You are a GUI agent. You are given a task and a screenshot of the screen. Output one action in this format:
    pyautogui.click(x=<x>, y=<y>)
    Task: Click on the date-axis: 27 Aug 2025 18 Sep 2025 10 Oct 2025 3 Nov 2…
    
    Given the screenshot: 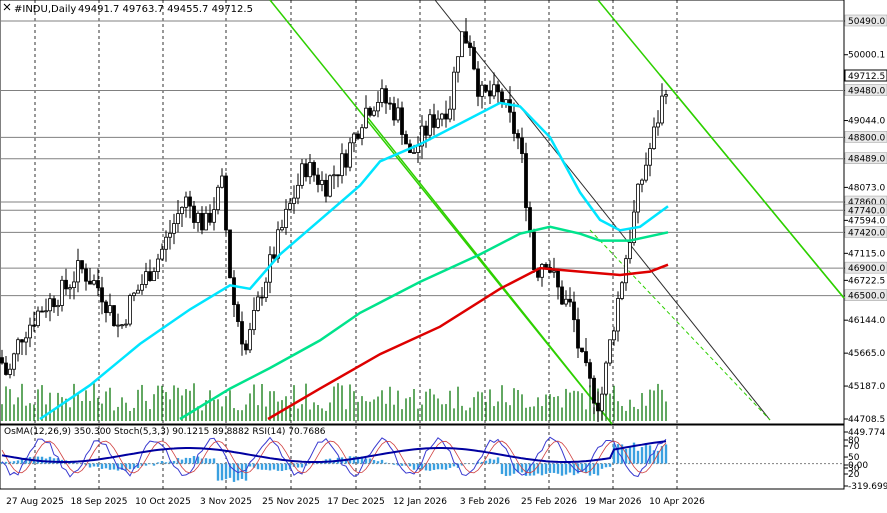 What is the action you would take?
    pyautogui.click(x=355, y=502)
    